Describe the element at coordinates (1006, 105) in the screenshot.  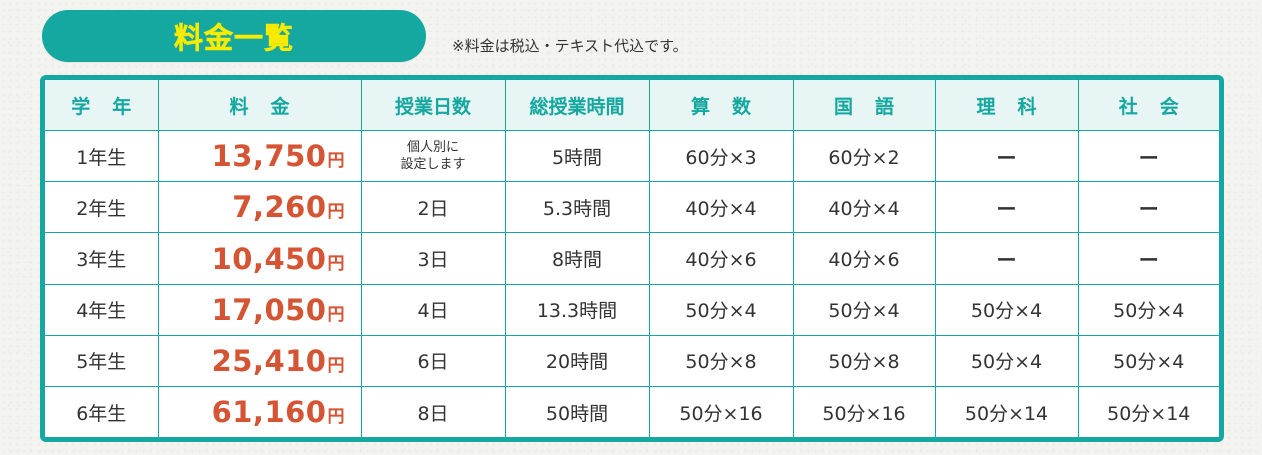
I see `header-science: 理科` at that location.